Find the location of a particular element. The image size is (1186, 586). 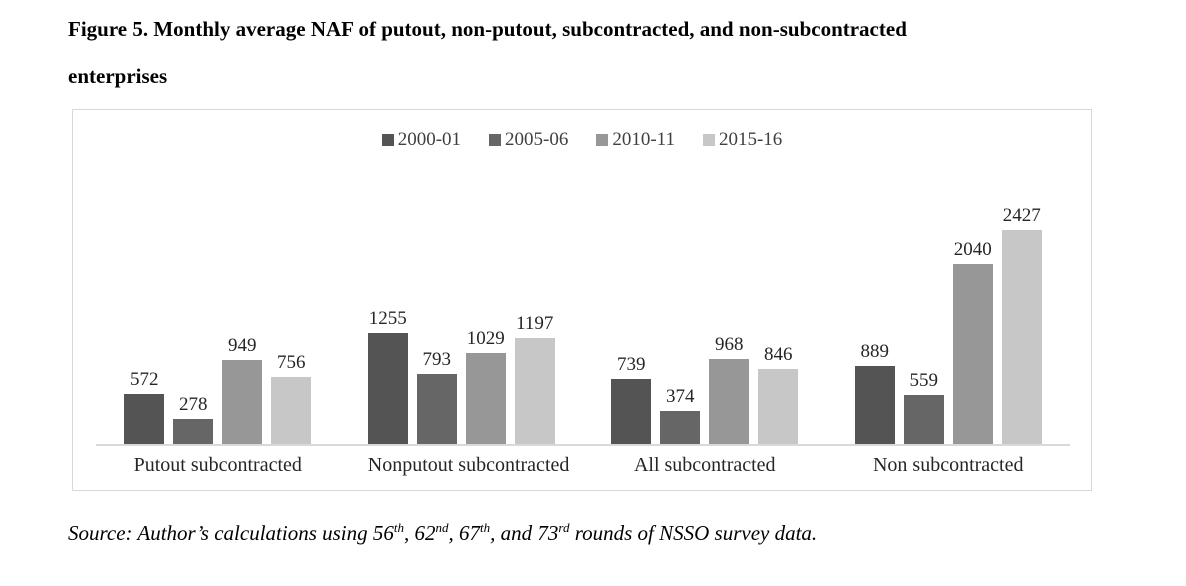

bar-wrap: 1029 is located at coordinates (485, 386).